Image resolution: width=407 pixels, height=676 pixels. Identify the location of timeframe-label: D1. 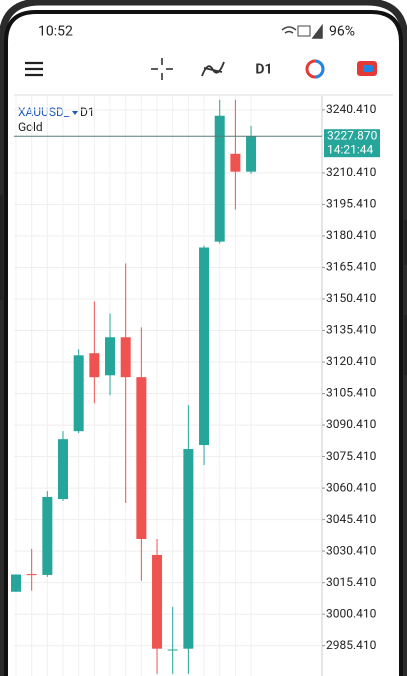
(87, 112).